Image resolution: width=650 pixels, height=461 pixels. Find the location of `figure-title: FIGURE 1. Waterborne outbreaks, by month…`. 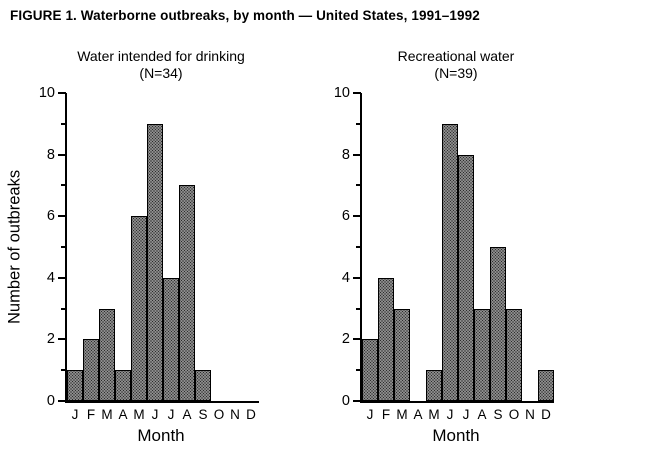

figure-title: FIGURE 1. Waterborne outbreaks, by month… is located at coordinates (245, 15).